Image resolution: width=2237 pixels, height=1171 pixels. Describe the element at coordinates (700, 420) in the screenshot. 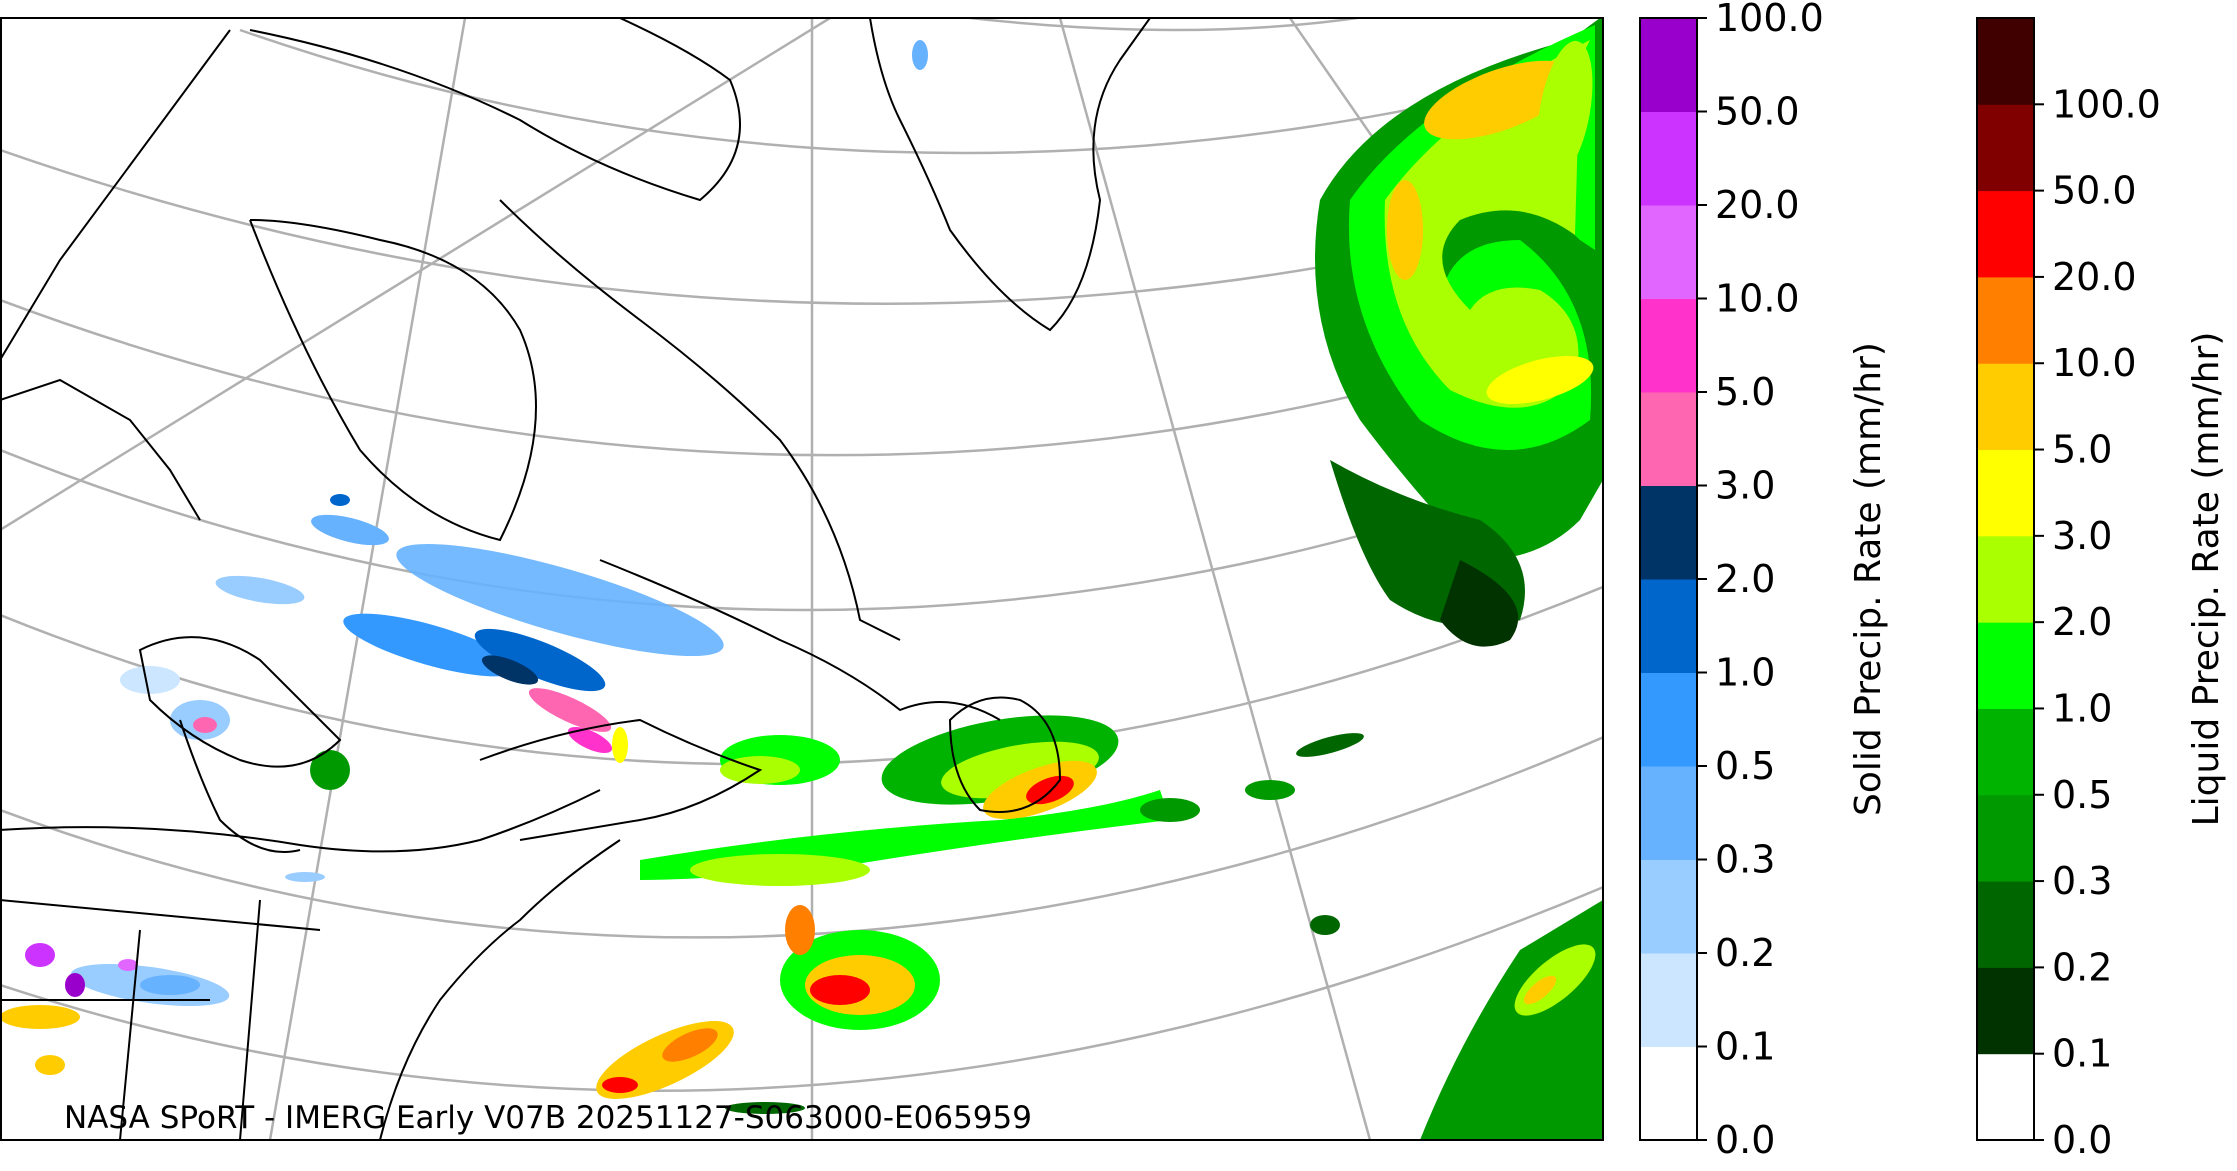

I see `labrador-coast` at that location.